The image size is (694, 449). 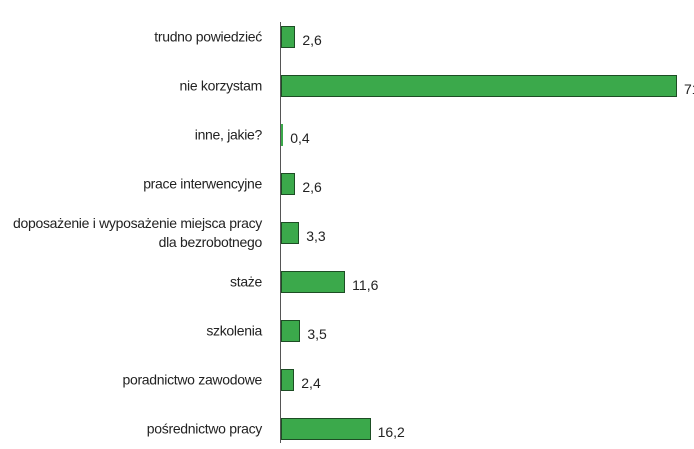 What do you see at coordinates (689, 89) in the screenshot?
I see `value-label: 71,6` at bounding box center [689, 89].